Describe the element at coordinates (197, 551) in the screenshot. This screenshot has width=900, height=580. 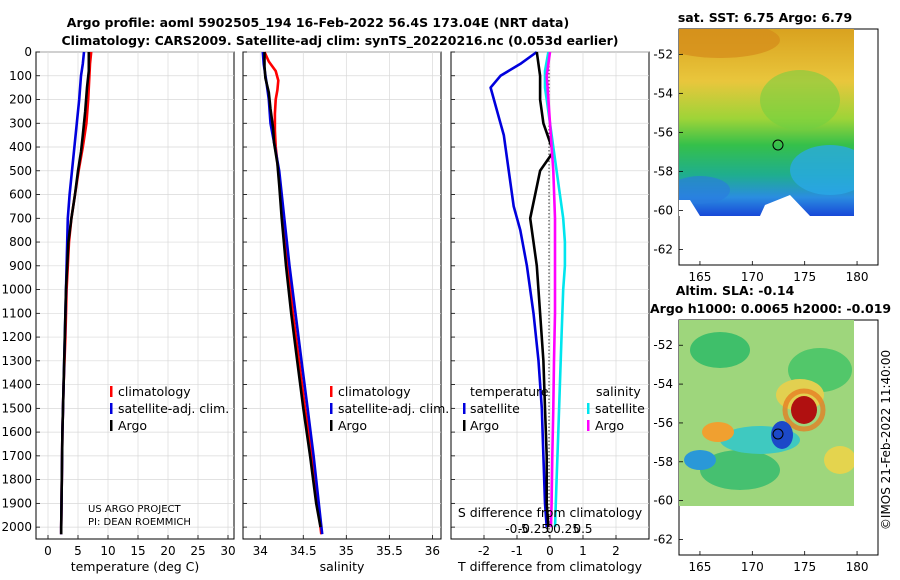
I see `x-tick-label: 25` at that location.